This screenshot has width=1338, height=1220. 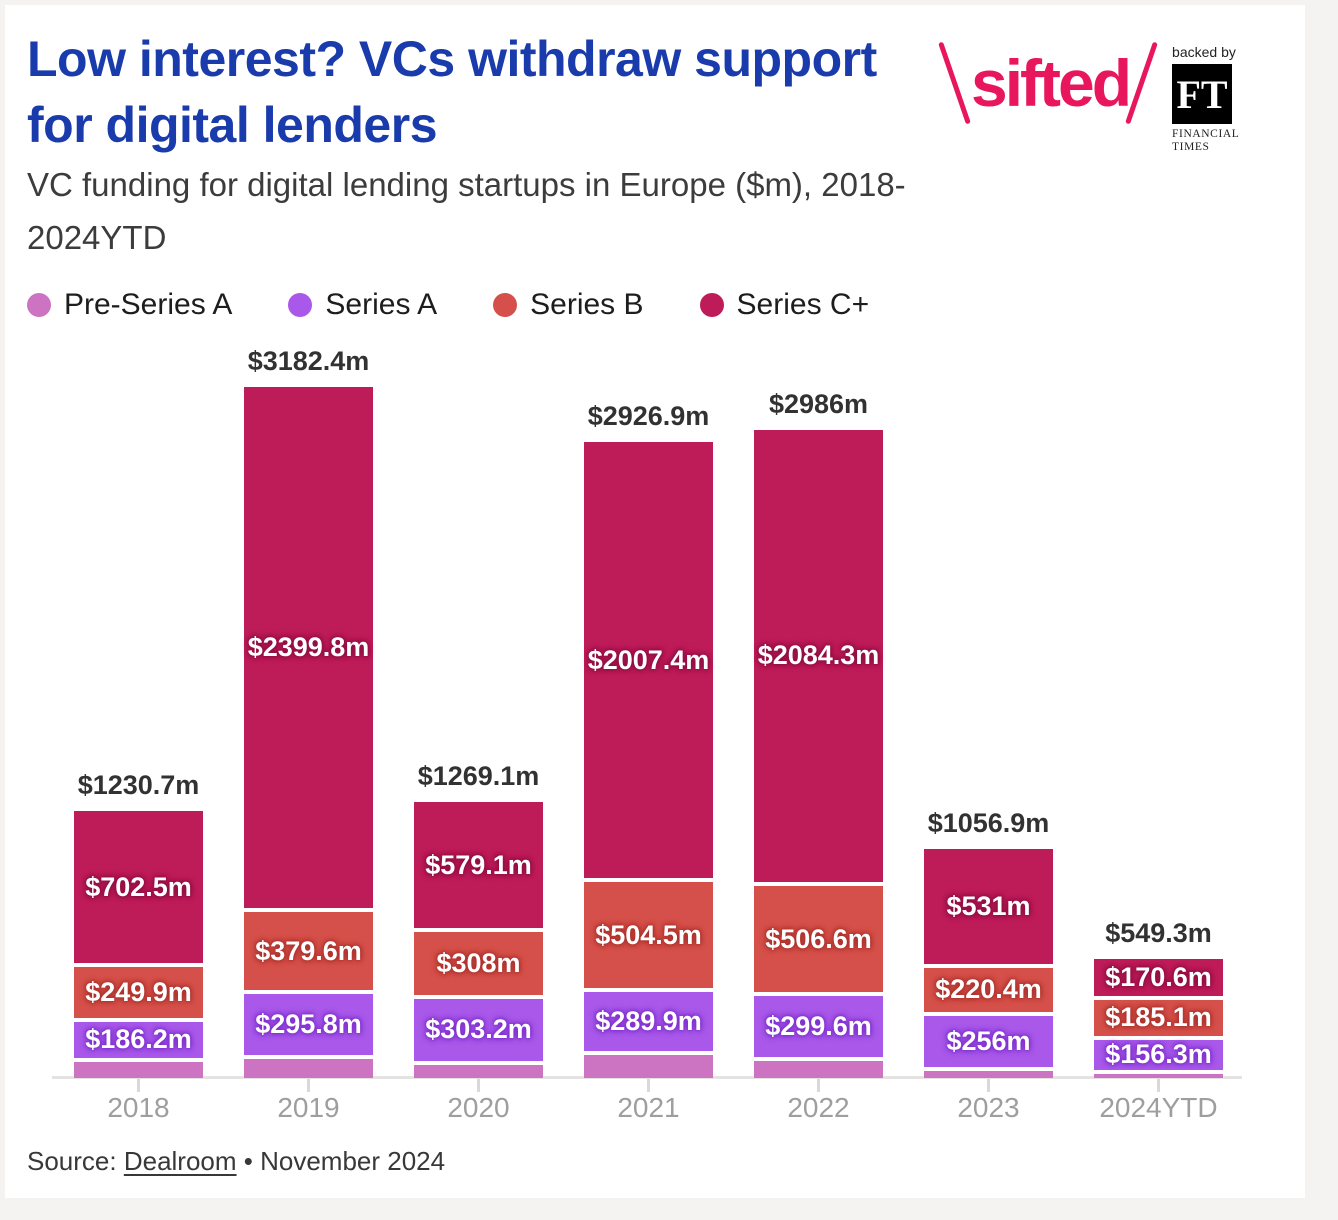 What do you see at coordinates (180, 1161) in the screenshot?
I see `dealroom-link: Dealroom` at bounding box center [180, 1161].